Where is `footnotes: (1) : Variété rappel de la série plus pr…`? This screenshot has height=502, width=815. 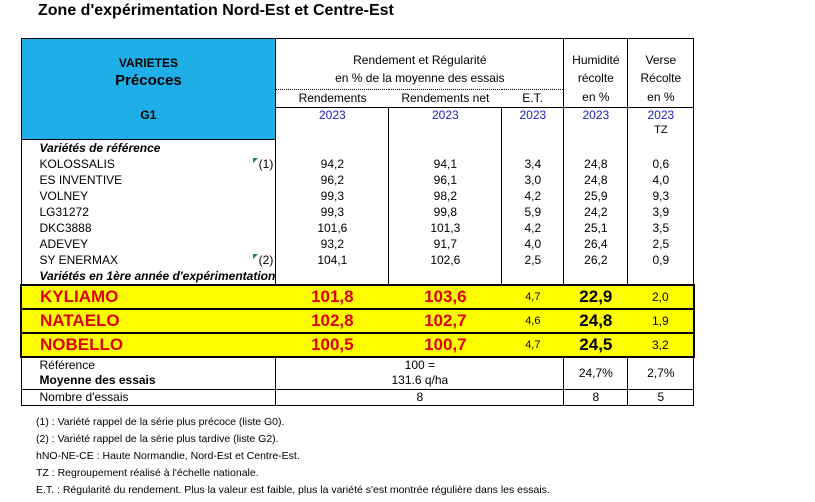
footnotes: (1) : Variété rappel de la série plus pr… is located at coordinates (293, 456).